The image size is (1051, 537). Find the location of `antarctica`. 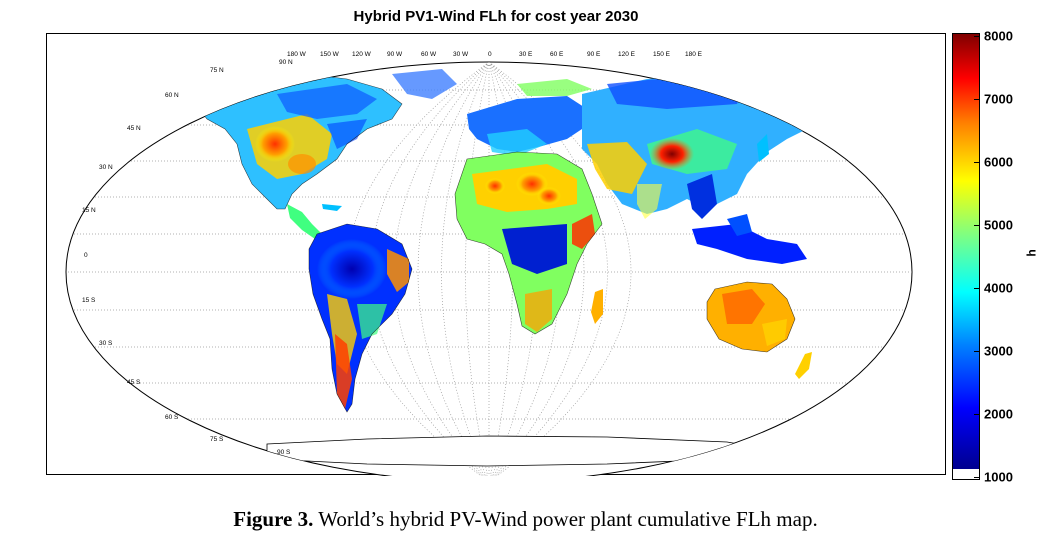

antarctica is located at coordinates (517, 451).